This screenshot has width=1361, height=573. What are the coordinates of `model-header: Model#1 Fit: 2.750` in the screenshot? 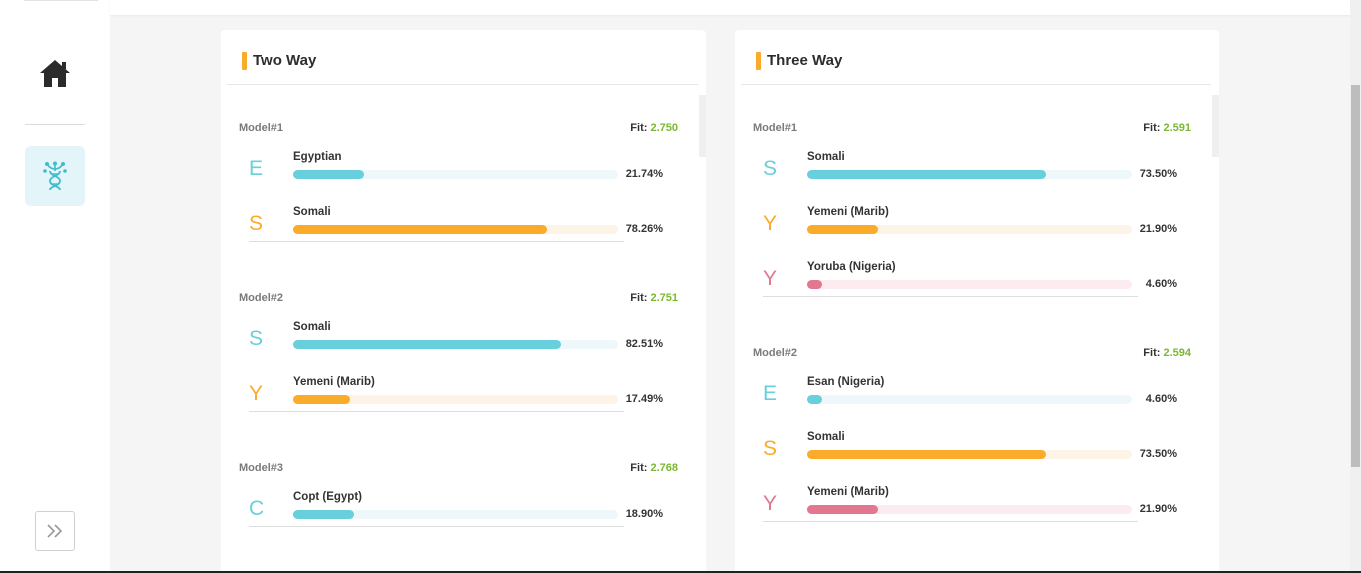 It's located at (458, 130).